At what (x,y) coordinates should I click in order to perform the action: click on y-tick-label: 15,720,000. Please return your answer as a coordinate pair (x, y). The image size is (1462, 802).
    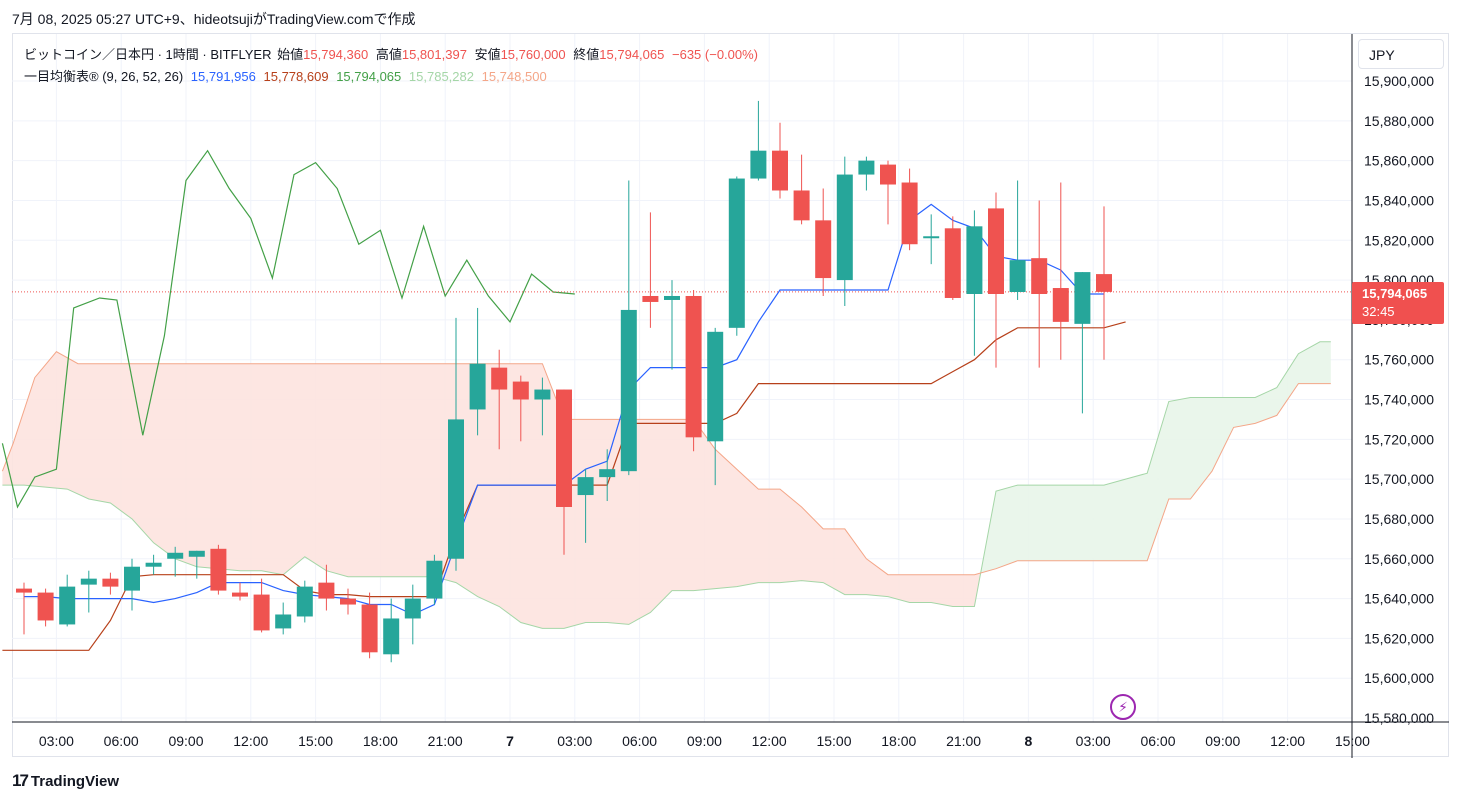
    Looking at the image, I should click on (1399, 439).